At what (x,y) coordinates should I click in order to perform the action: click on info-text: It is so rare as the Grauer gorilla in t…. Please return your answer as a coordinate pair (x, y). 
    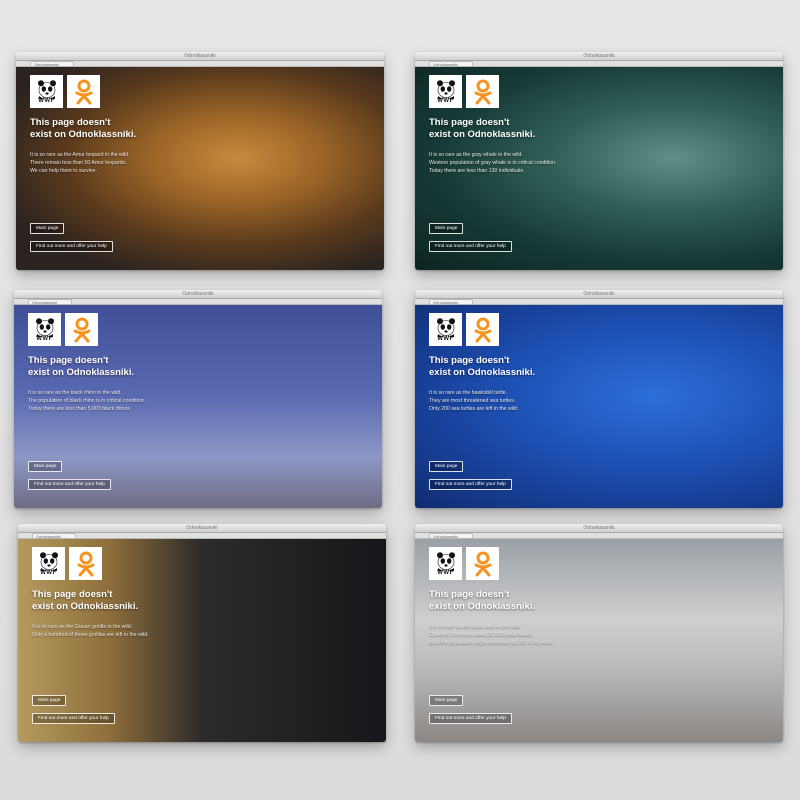
    Looking at the image, I should click on (137, 631).